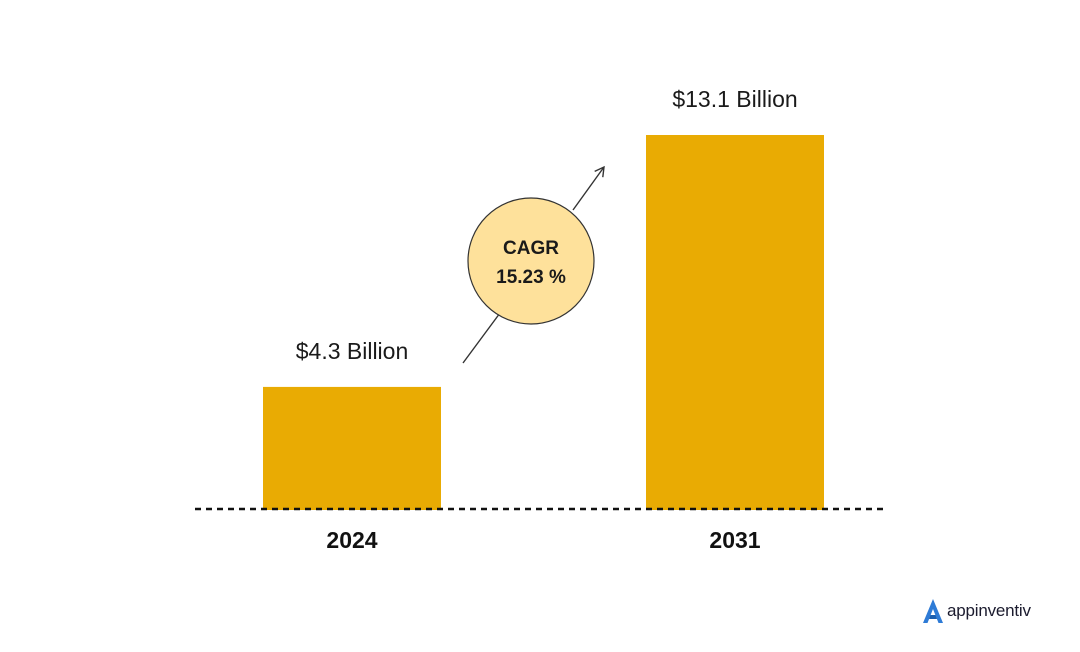  What do you see at coordinates (734, 540) in the screenshot?
I see `category-label-2031: 2031` at bounding box center [734, 540].